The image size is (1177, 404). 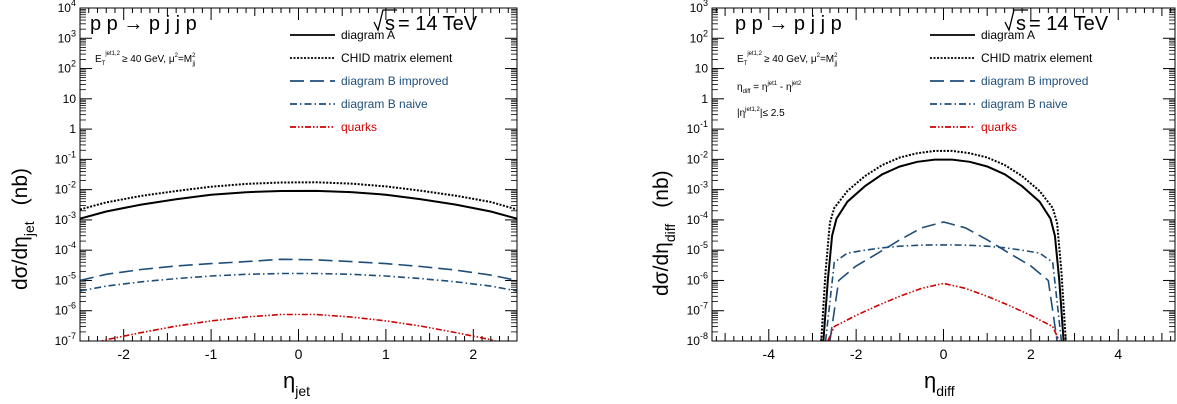 What do you see at coordinates (697, 309) in the screenshot?
I see `right-y-tick-label: 10⁻⁷` at bounding box center [697, 309].